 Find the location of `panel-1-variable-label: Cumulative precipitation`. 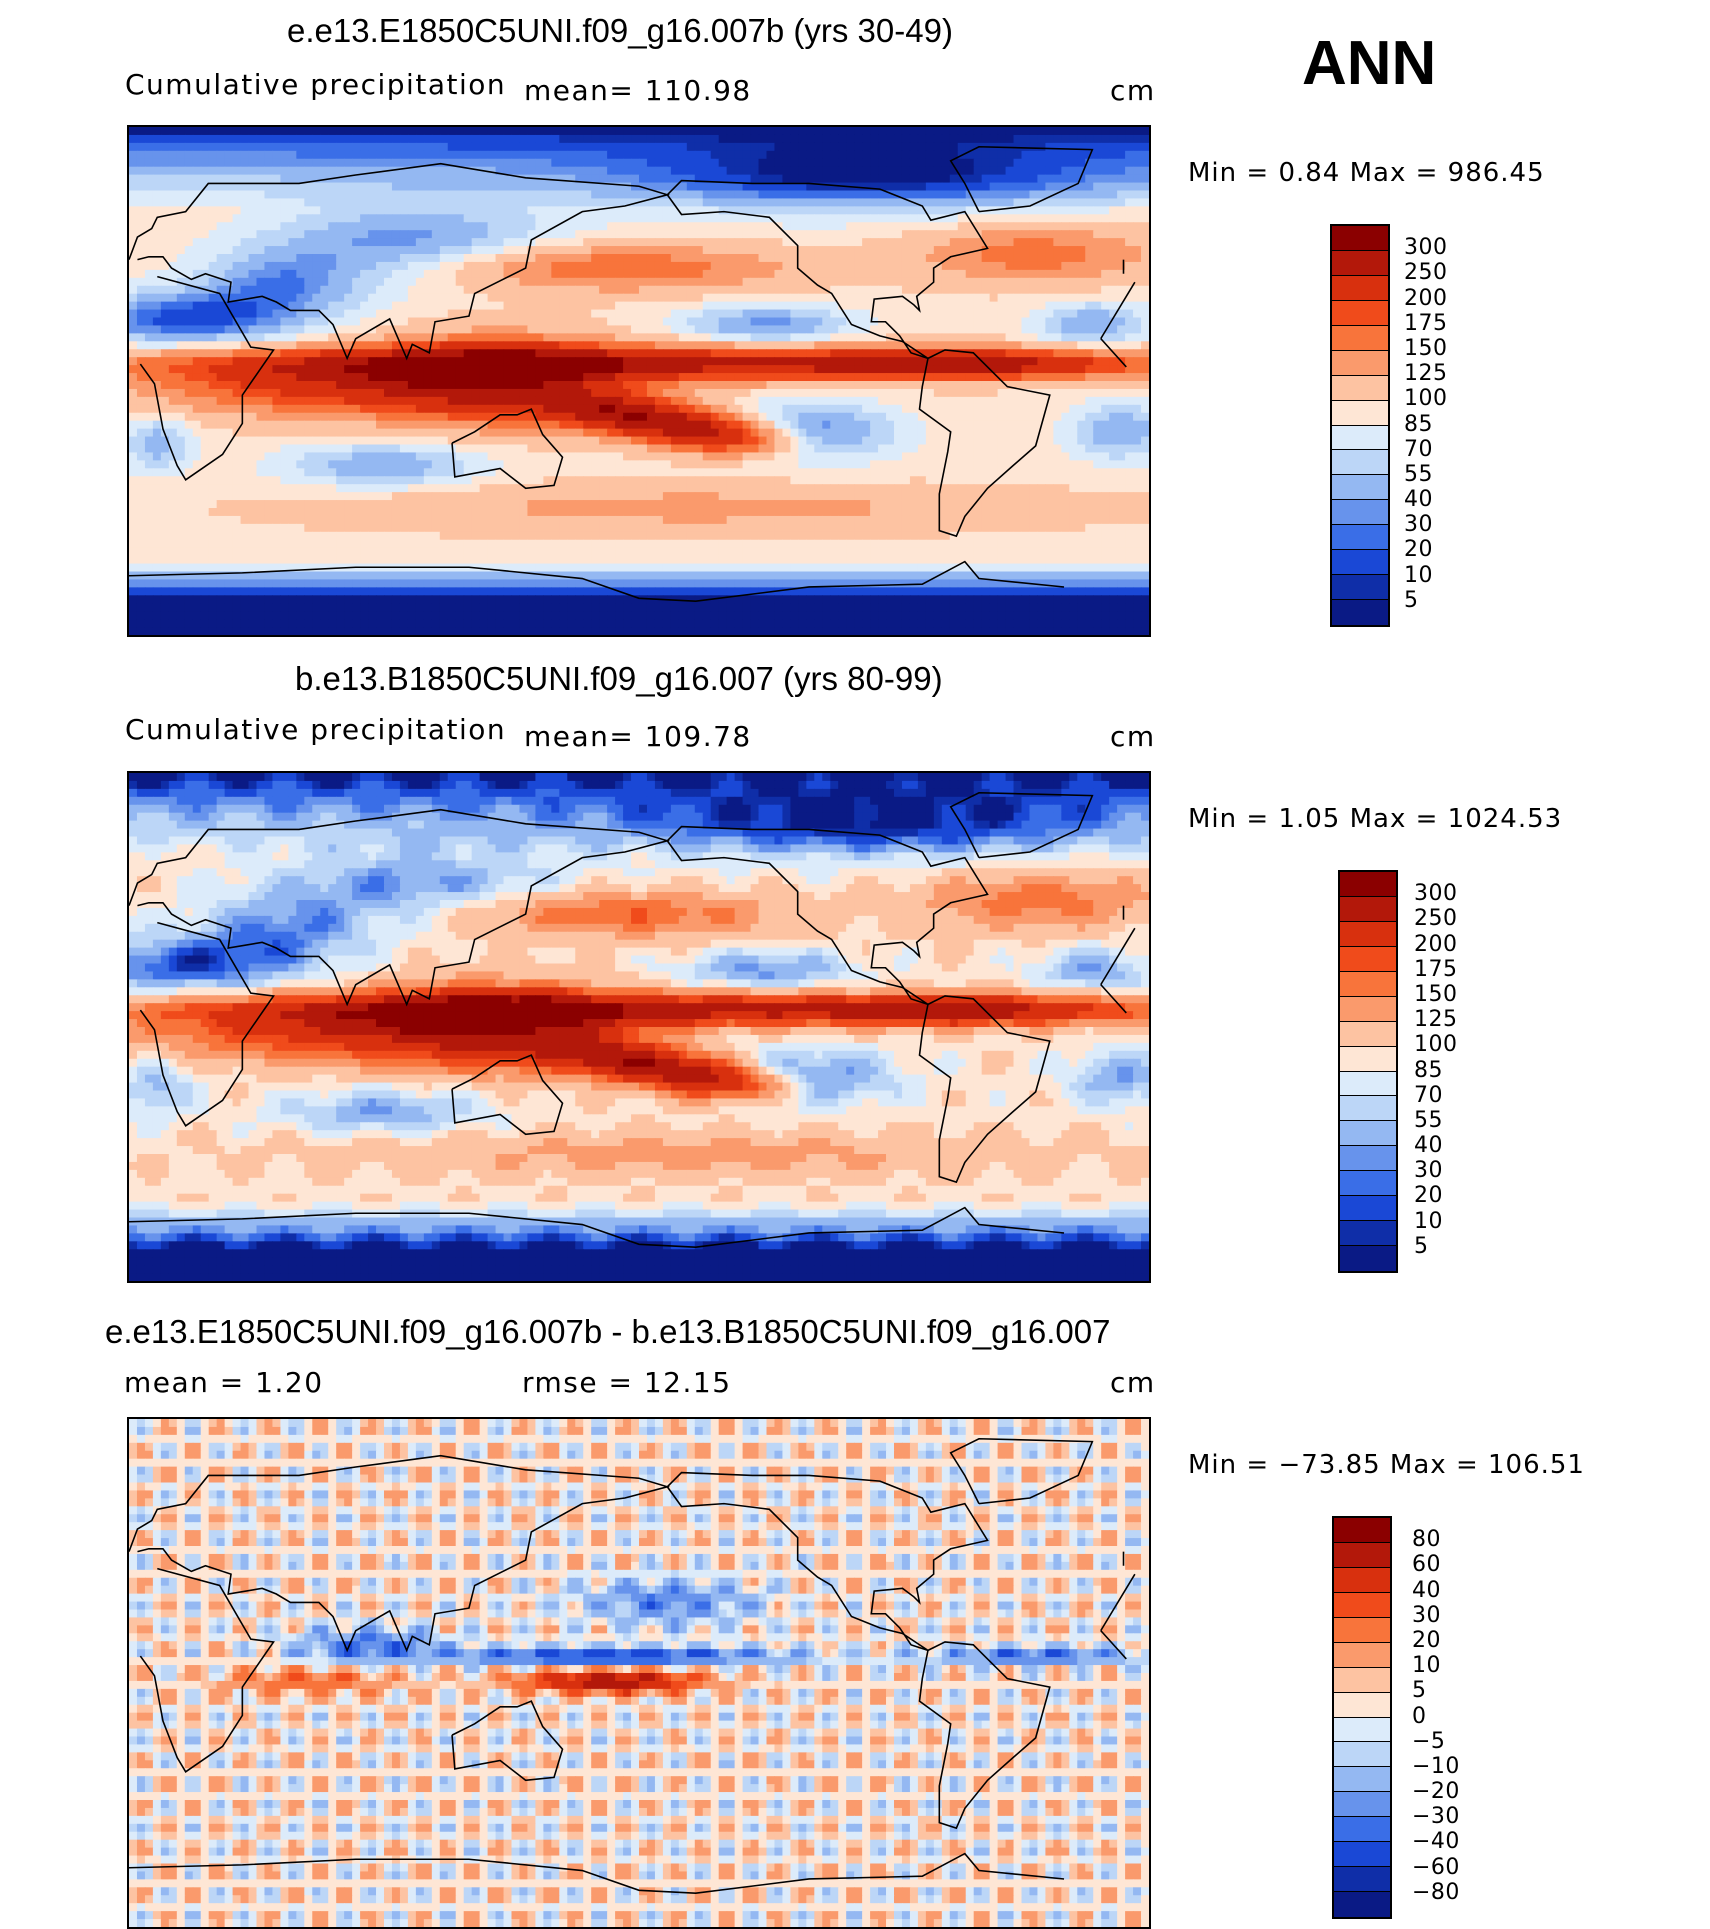

panel-1-variable-label: Cumulative precipitation is located at coordinates (315, 84).